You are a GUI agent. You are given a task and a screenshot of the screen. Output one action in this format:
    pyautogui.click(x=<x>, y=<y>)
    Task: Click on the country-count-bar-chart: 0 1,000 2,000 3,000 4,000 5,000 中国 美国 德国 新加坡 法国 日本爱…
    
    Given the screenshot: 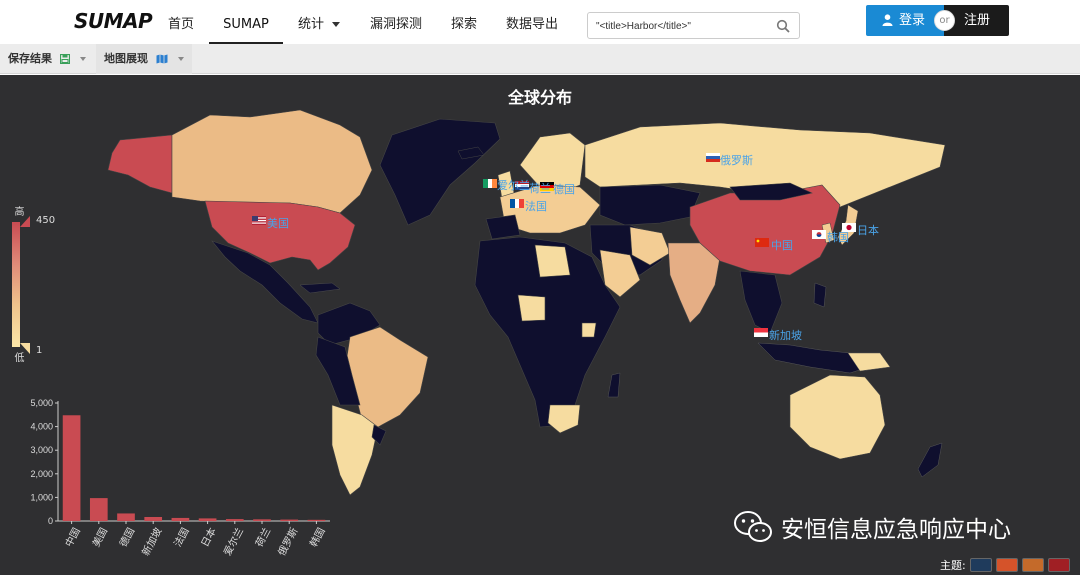 What is the action you would take?
    pyautogui.click(x=180, y=478)
    